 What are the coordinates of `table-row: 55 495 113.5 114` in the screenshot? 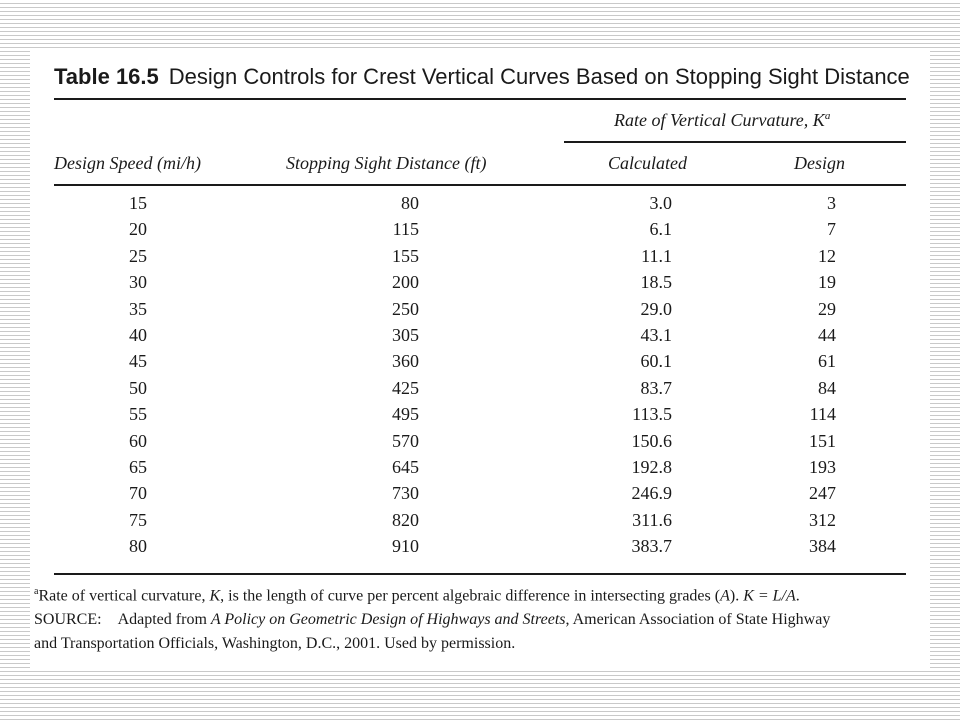 It's located at (480, 415).